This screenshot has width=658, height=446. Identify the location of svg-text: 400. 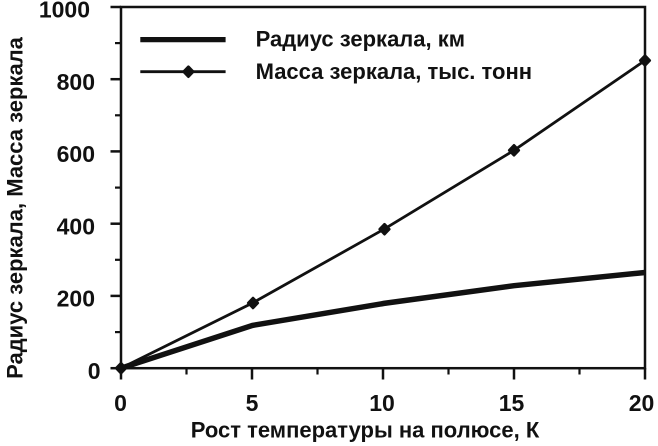
(76, 226).